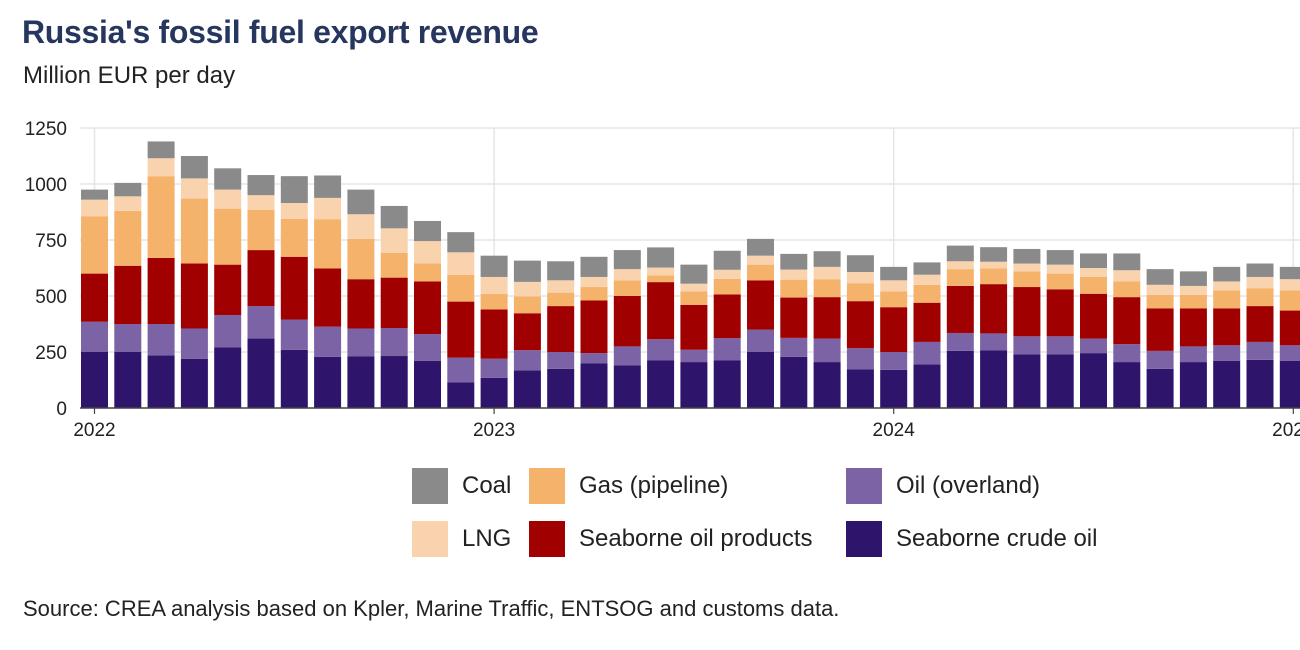  I want to click on legend-label-seaborne-crude-oil: Seaborne crude oil, so click(997, 538).